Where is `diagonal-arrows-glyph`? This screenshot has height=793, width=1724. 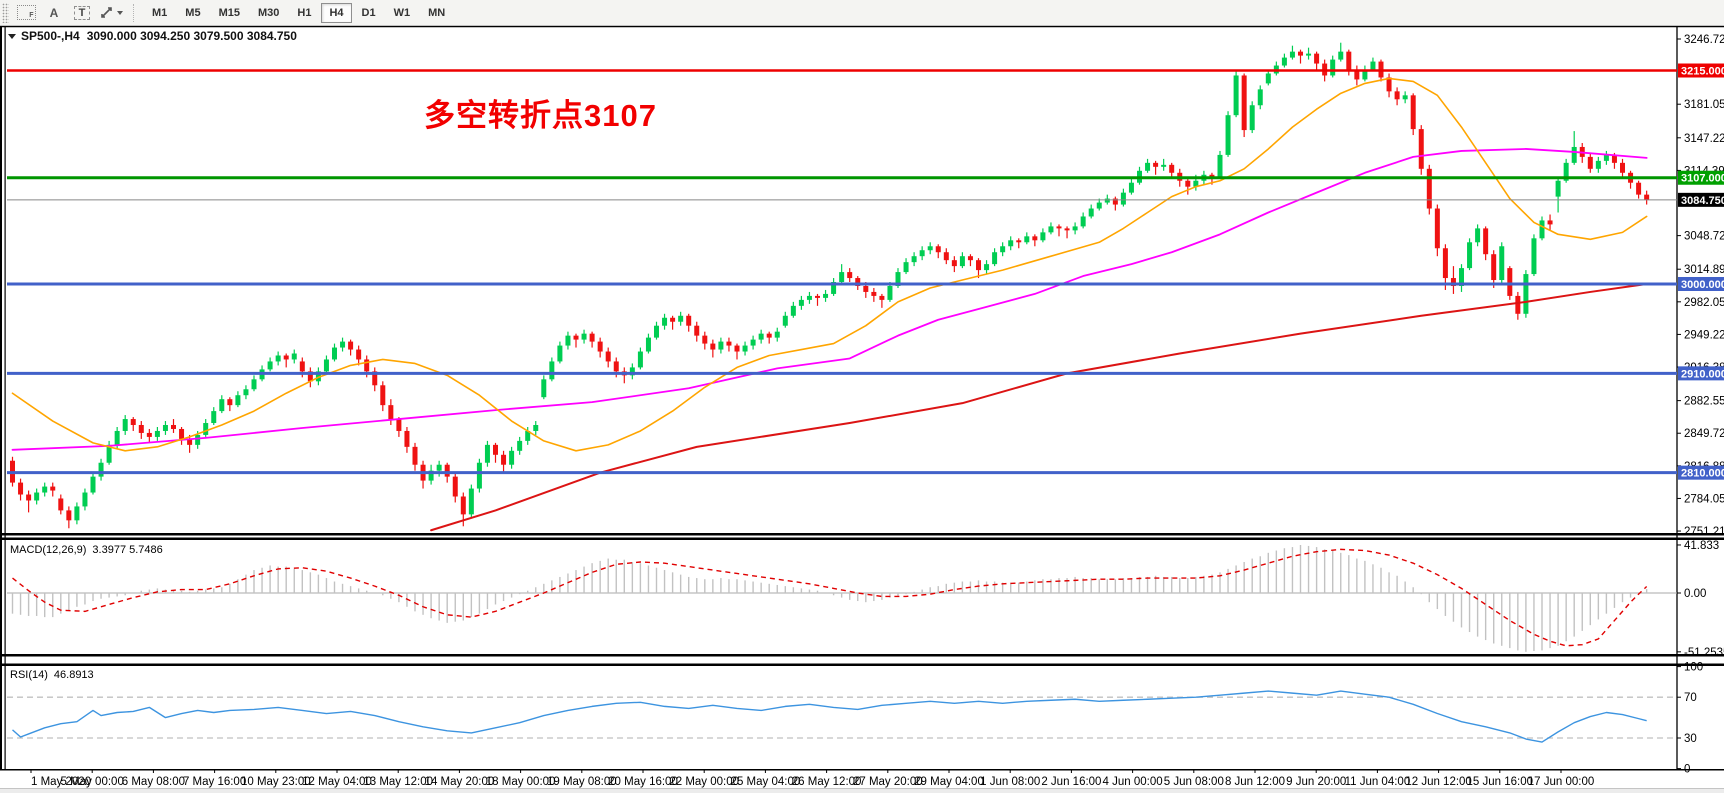 diagonal-arrows-glyph is located at coordinates (106, 12).